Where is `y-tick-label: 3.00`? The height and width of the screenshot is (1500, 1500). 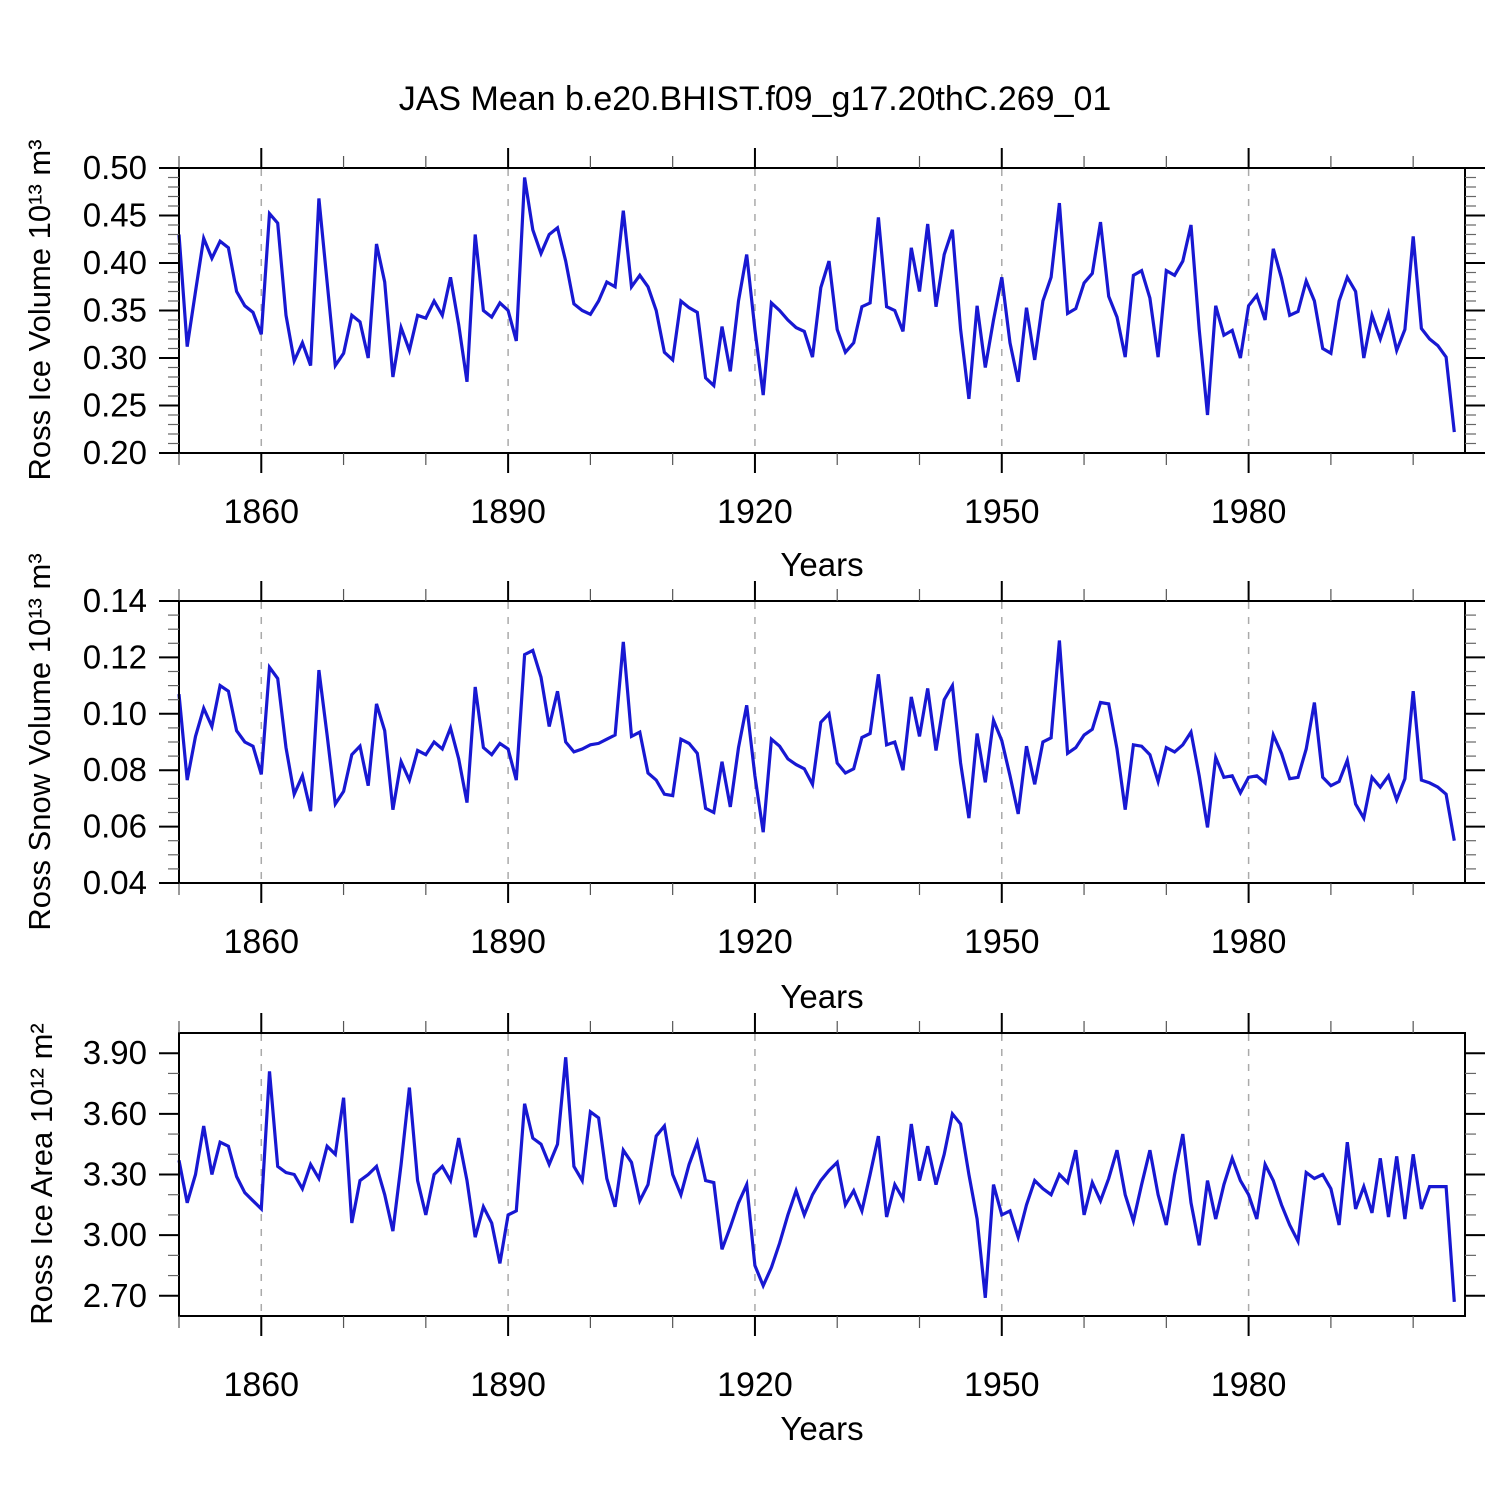 y-tick-label: 3.00 is located at coordinates (115, 1234).